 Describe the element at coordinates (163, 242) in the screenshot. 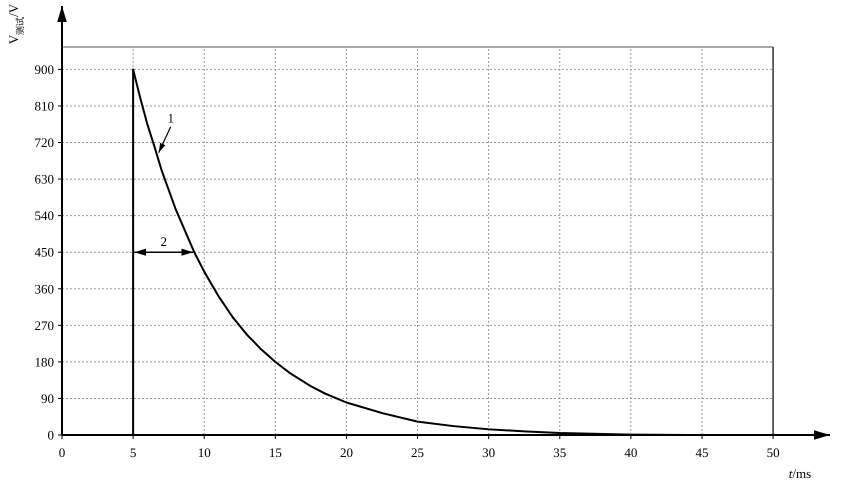

I see `annotation: 2` at that location.